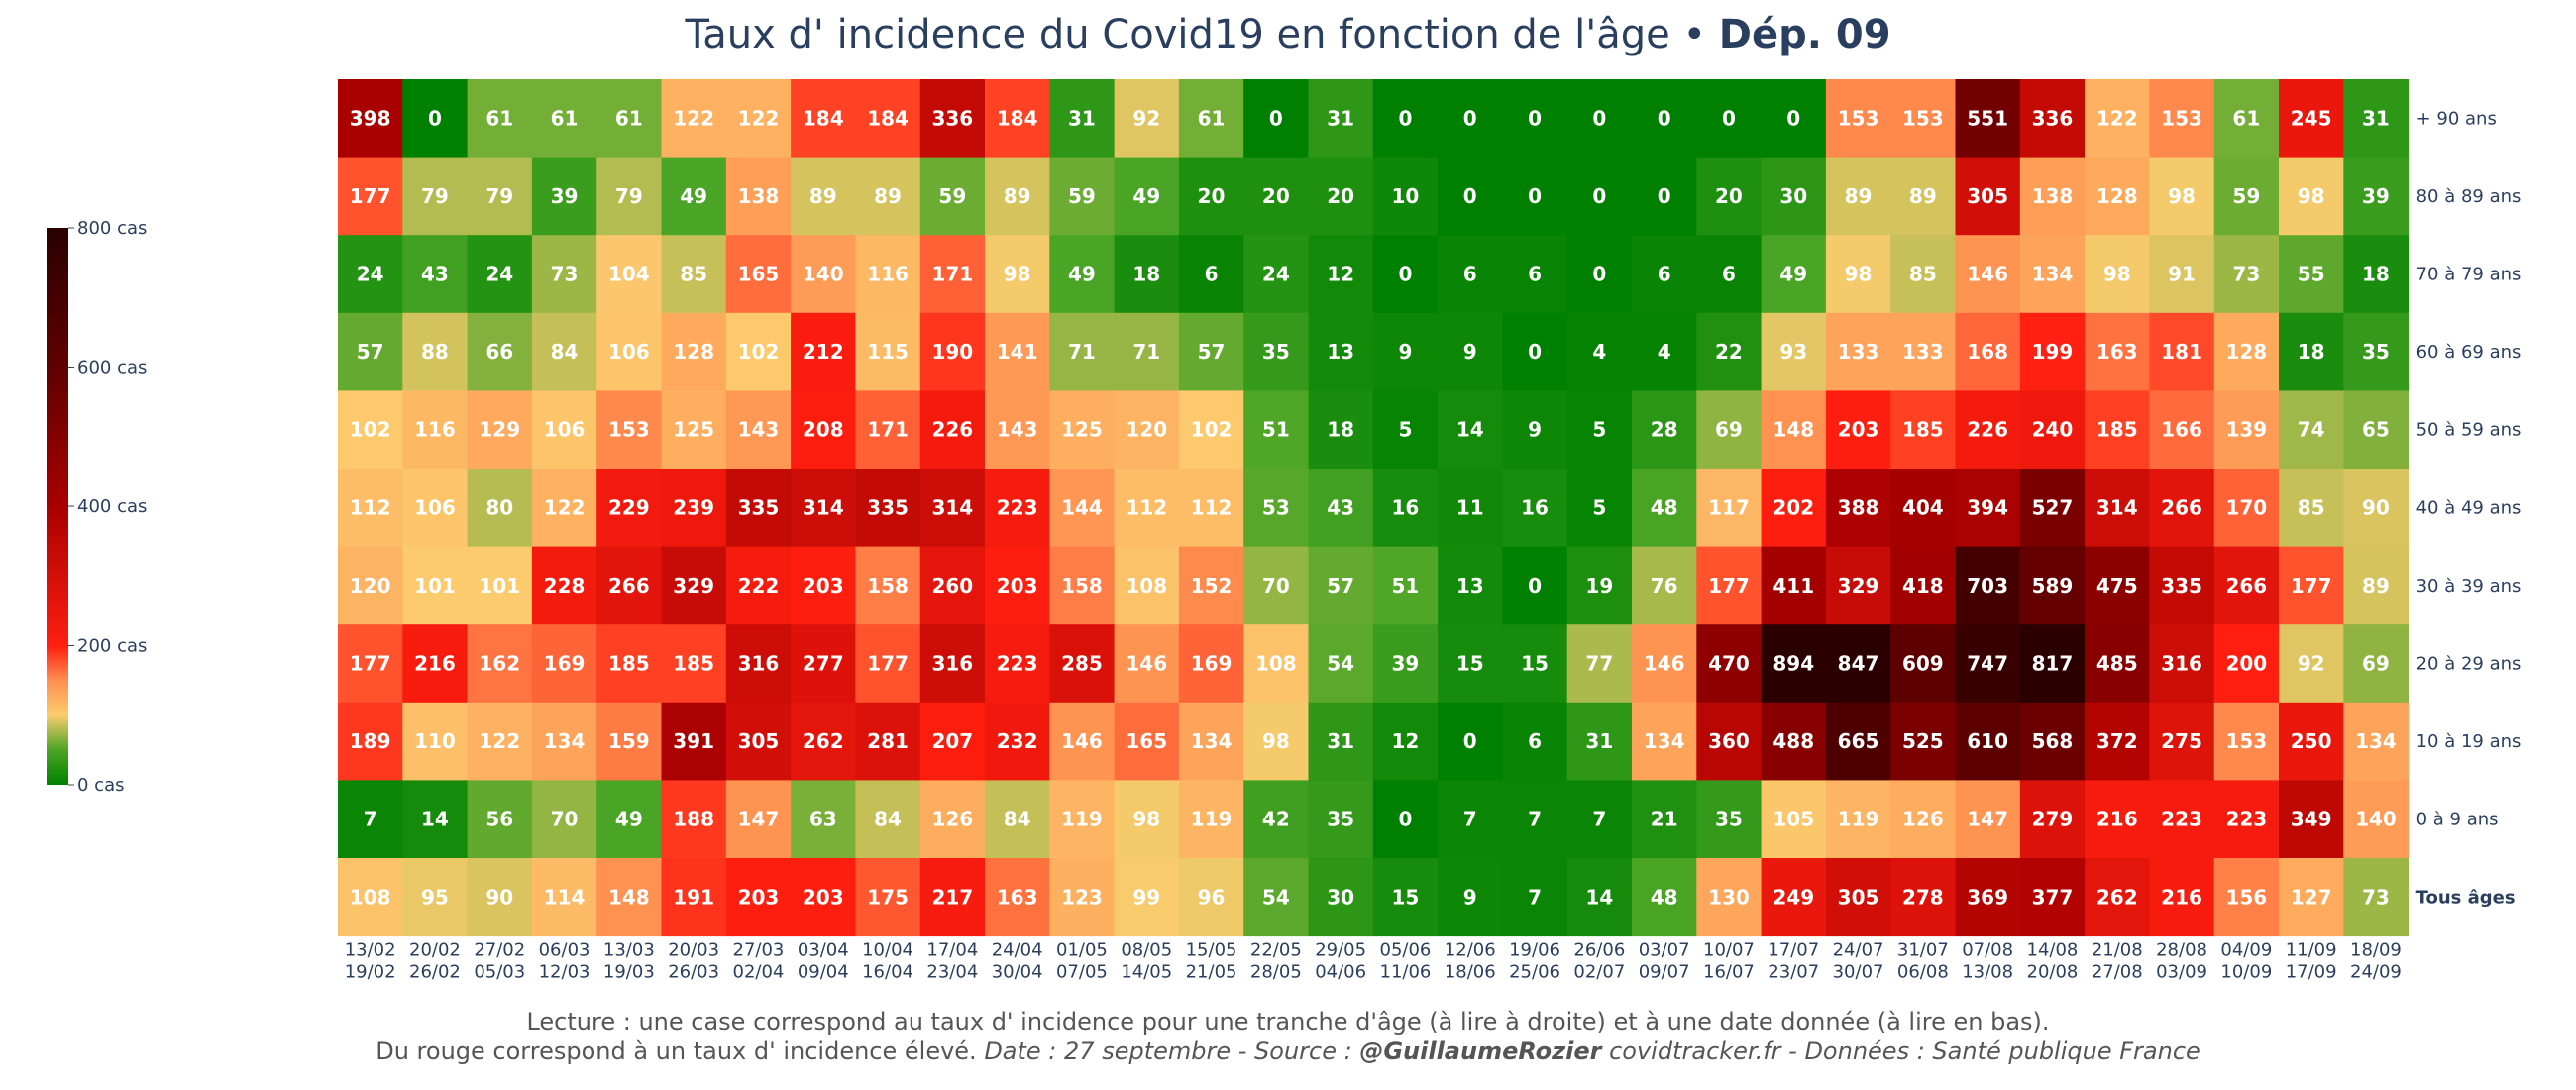 This screenshot has height=1090, width=2576. What do you see at coordinates (435, 118) in the screenshot?
I see `heatmap-cell-value: 0` at bounding box center [435, 118].